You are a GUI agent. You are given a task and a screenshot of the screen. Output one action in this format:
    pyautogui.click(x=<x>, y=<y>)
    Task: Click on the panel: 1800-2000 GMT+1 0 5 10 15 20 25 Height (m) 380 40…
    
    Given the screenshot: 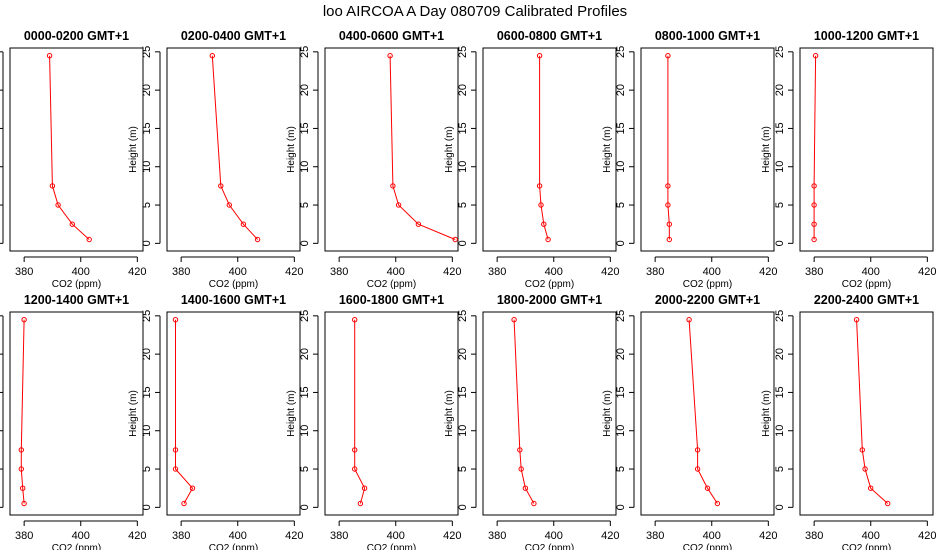 What is the action you would take?
    pyautogui.click(x=532, y=421)
    